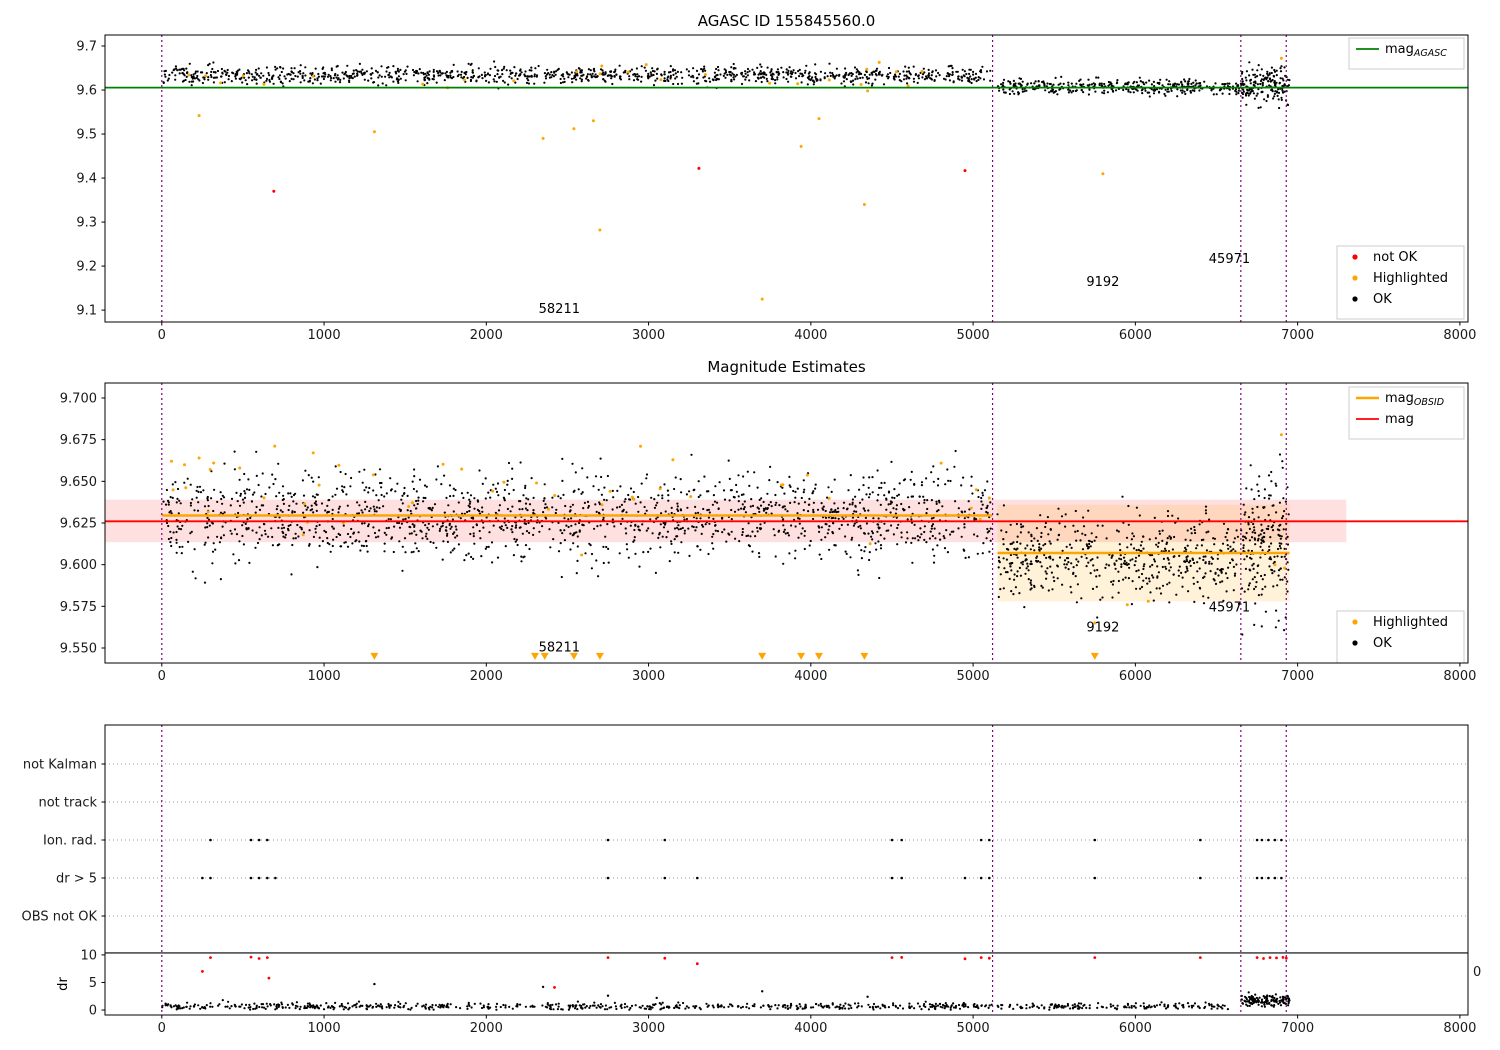  I want to click on y-tick-label: 0, so click(93, 1011).